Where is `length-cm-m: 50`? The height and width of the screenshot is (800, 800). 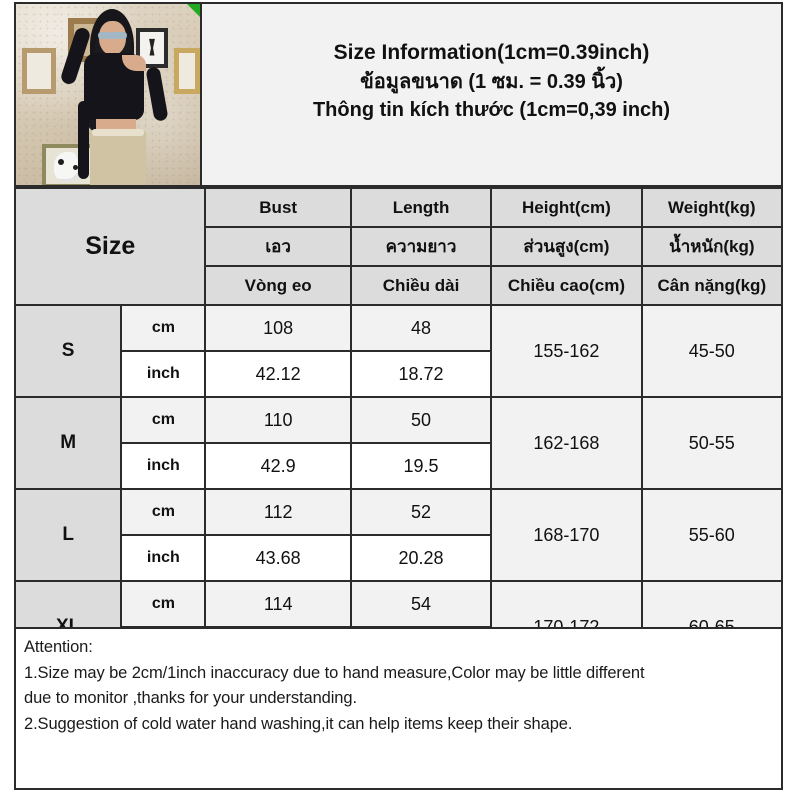 length-cm-m: 50 is located at coordinates (421, 420).